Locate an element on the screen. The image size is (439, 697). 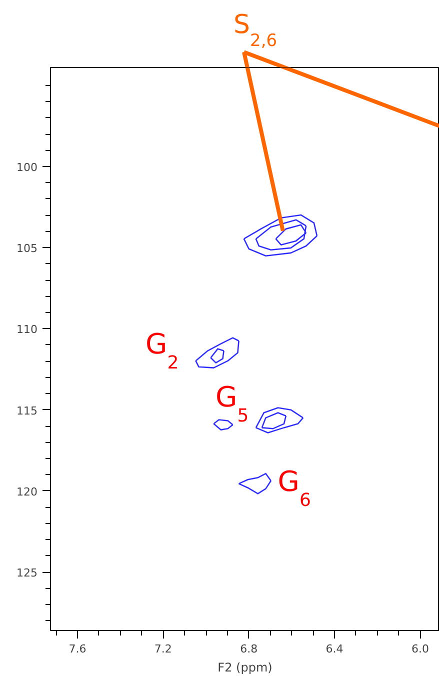
x-axis-title: F2 (ppm) is located at coordinates (245, 667).